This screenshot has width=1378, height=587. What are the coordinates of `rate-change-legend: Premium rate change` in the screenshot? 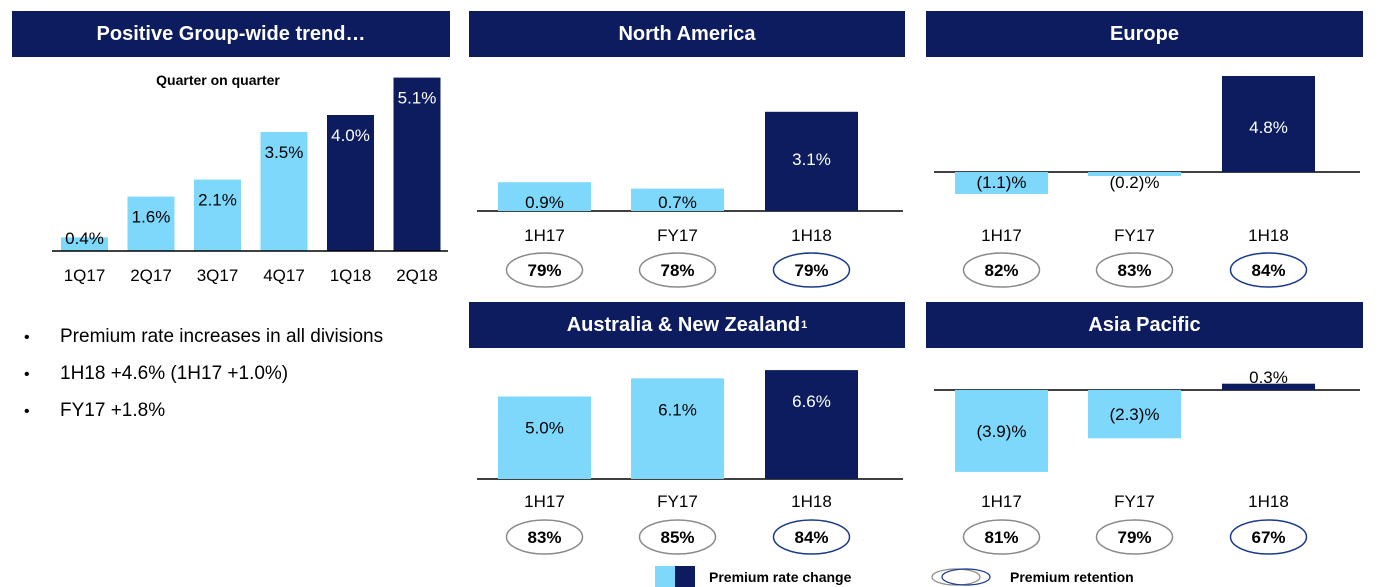 It's located at (753, 576).